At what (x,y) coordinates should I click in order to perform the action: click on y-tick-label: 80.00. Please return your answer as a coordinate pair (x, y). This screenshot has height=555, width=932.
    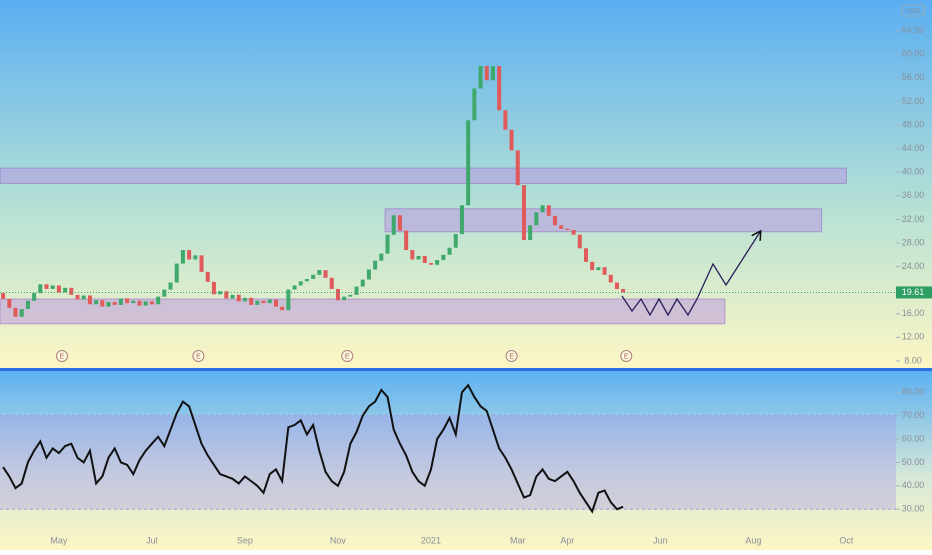
    Looking at the image, I should click on (913, 392).